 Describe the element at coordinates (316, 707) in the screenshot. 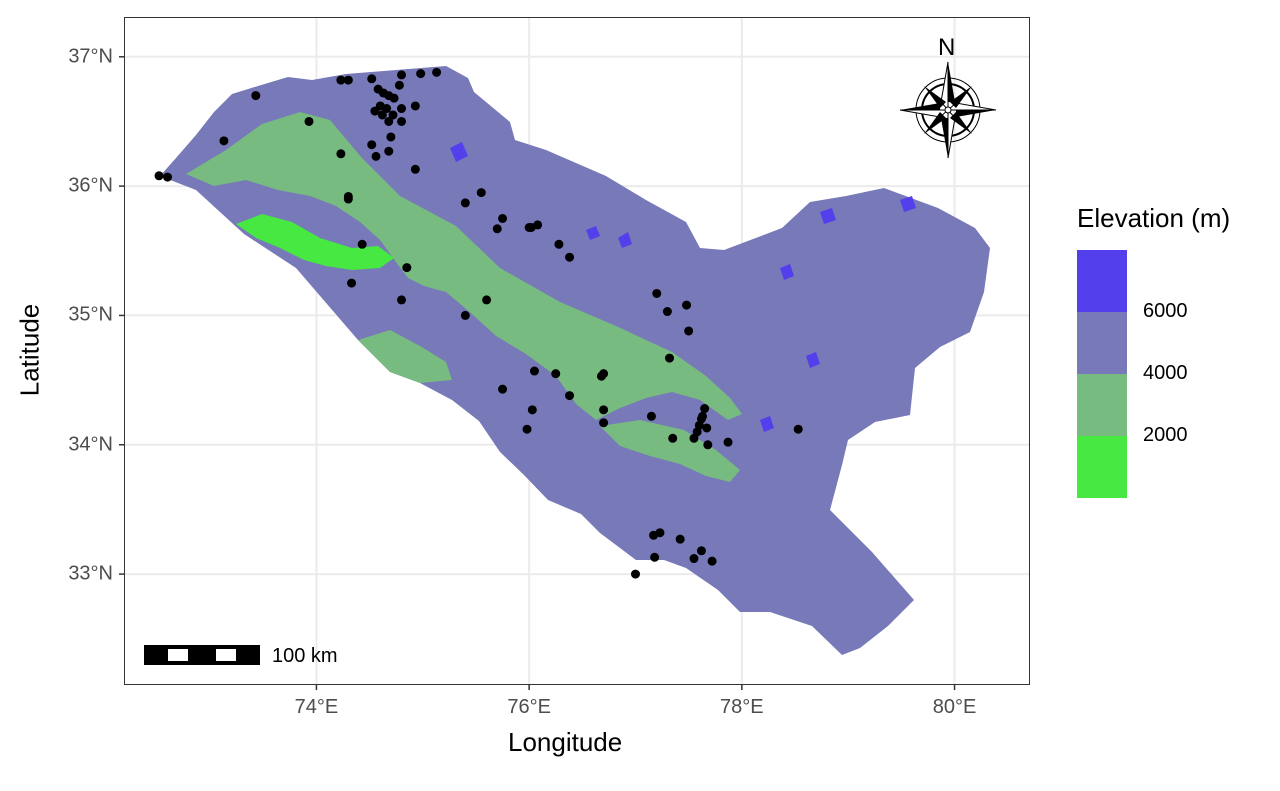

I see `x-tick-label: 74°E` at that location.